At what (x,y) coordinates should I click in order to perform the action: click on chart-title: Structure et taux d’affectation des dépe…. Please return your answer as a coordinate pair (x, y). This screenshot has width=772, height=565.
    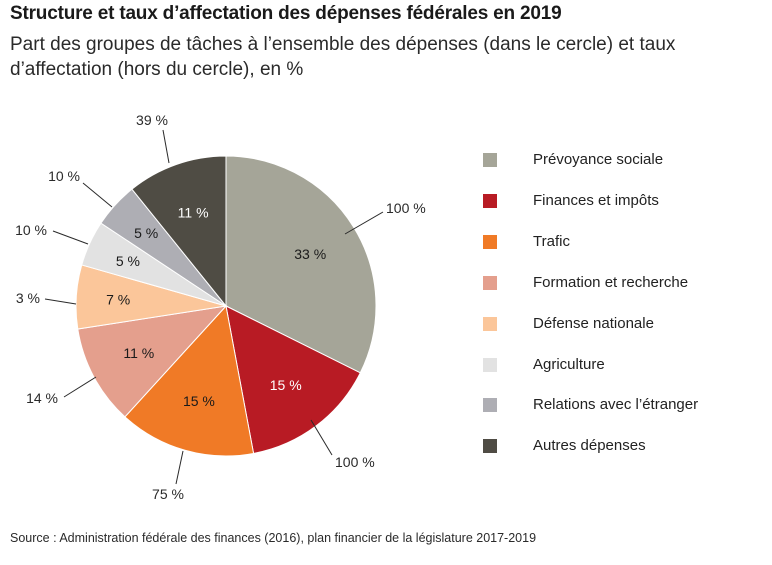
    Looking at the image, I should click on (286, 13).